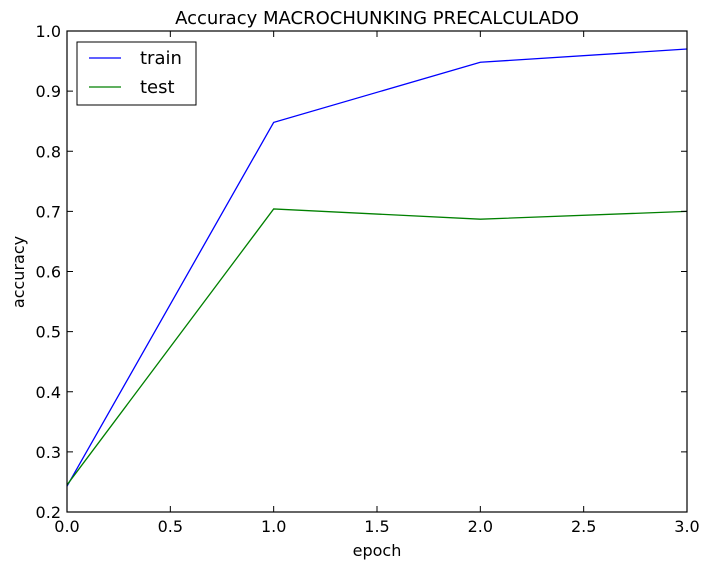 The image size is (710, 570). What do you see at coordinates (686, 526) in the screenshot?
I see `x-tick-label: 3.0` at bounding box center [686, 526].